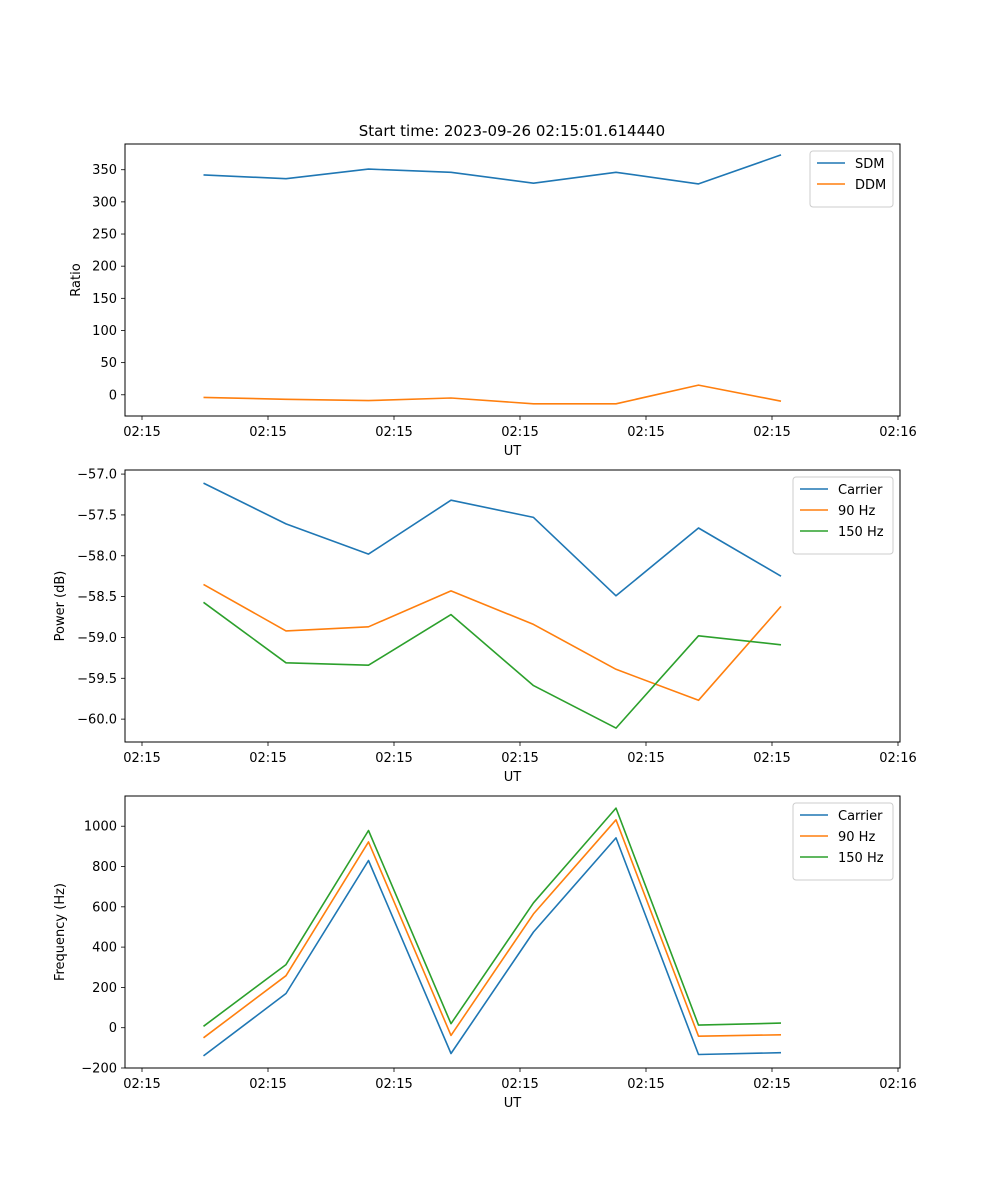  I want to click on y-tick-label: 100, so click(104, 331).